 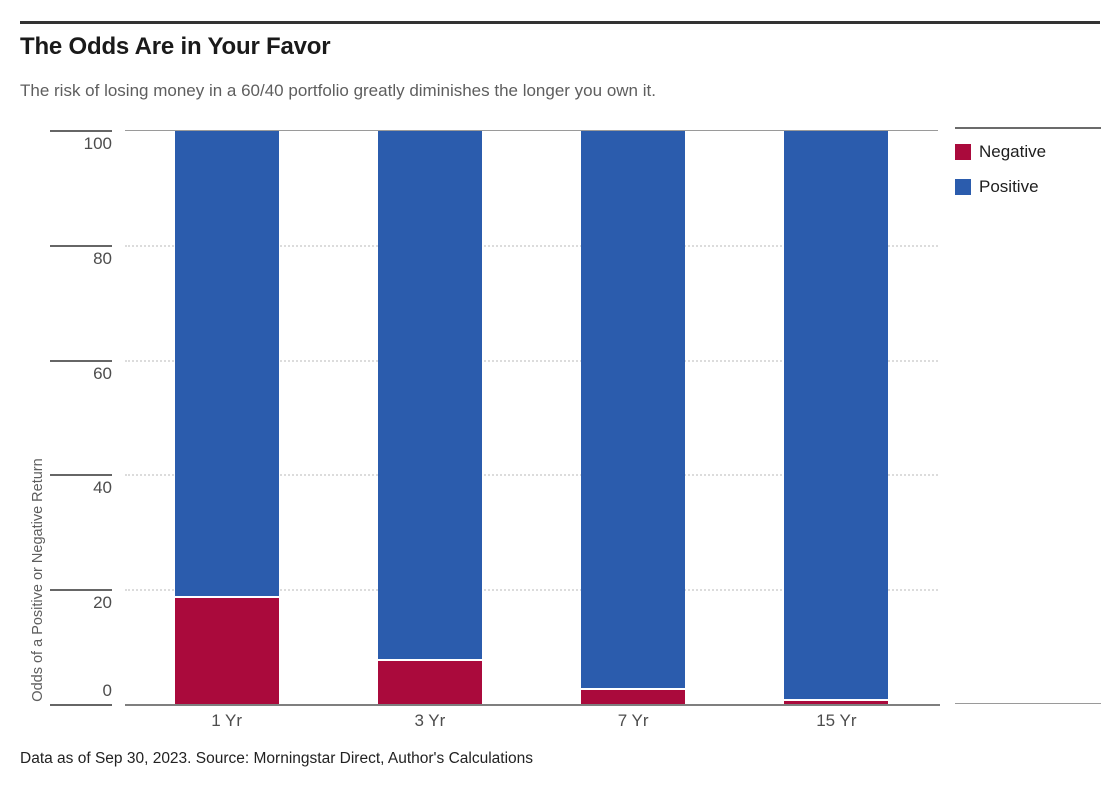 What do you see at coordinates (430, 720) in the screenshot?
I see `x-tick-label-3-yr: 3 Yr` at bounding box center [430, 720].